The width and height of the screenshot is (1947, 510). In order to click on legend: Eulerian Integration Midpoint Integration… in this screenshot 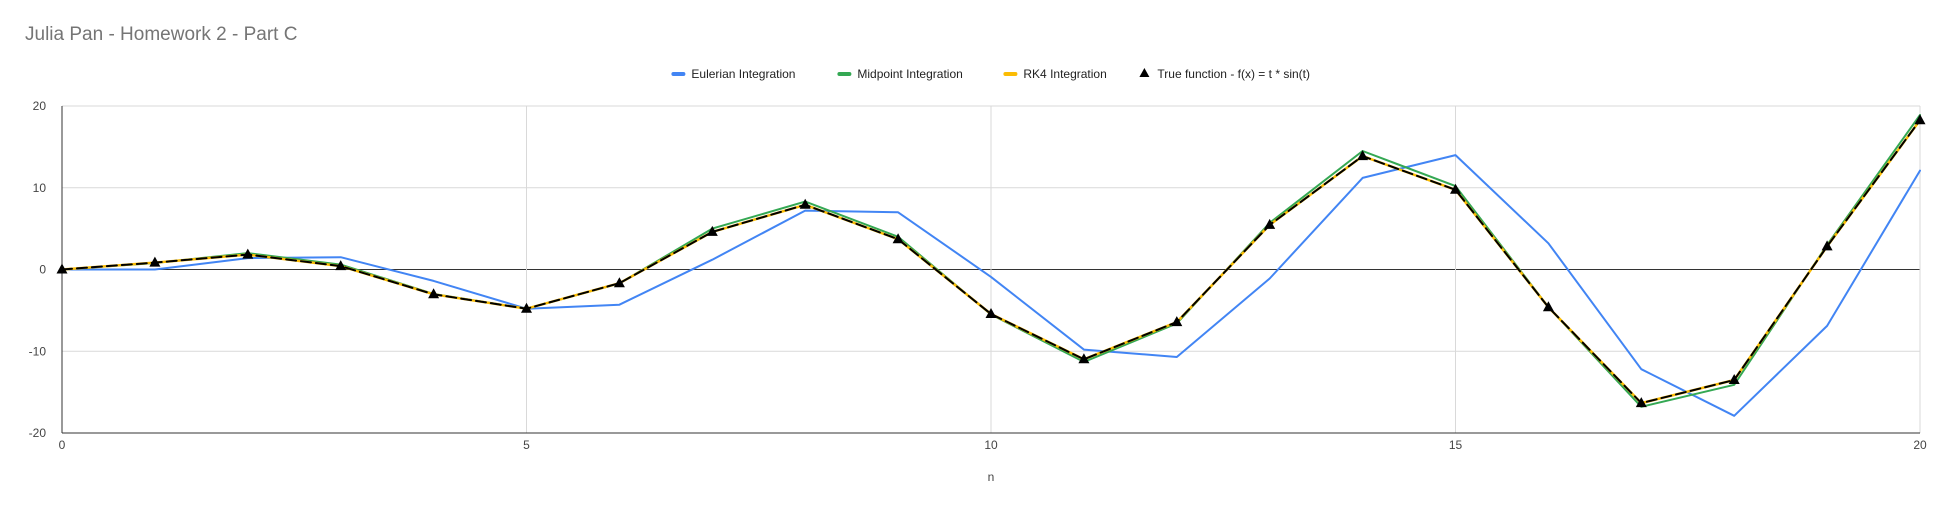, I will do `click(990, 74)`.